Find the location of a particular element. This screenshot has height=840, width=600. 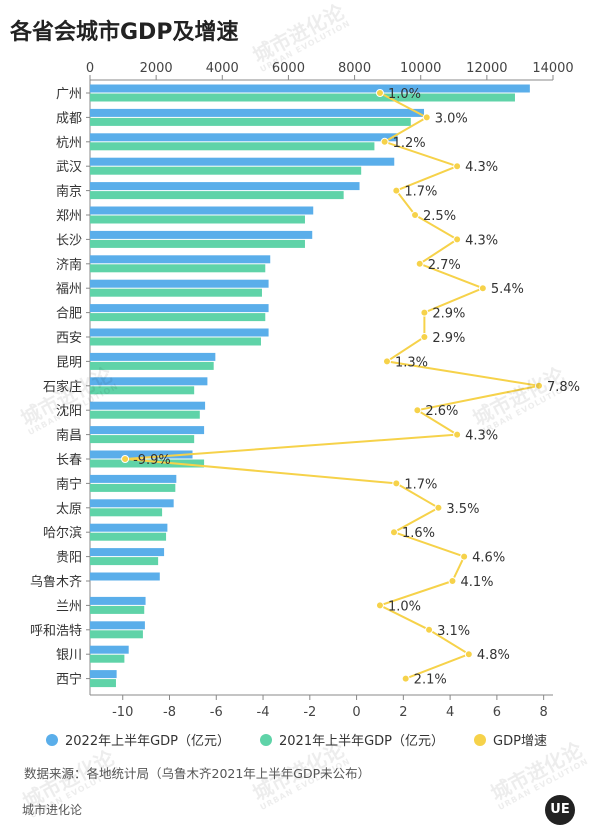

legend-item-2022: 2022年上半年GDP（亿元） is located at coordinates (138, 739).